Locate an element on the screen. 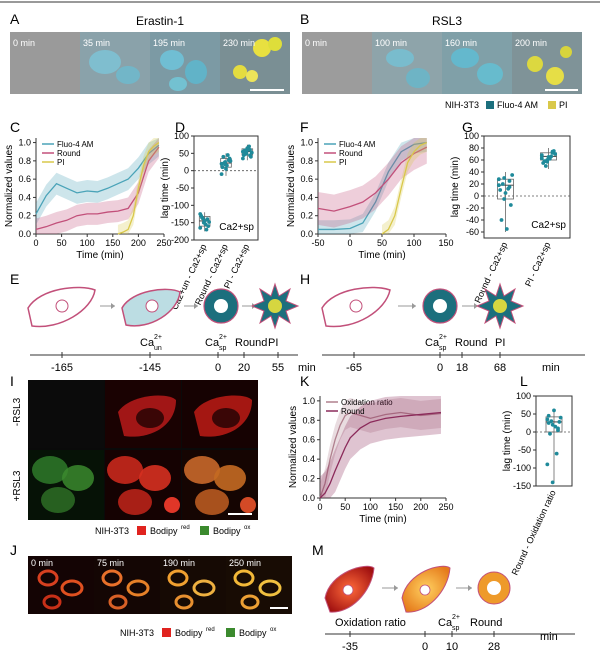 The width and height of the screenshot is (600, 657). y-tick-label: 0 is located at coordinates (476, 196).